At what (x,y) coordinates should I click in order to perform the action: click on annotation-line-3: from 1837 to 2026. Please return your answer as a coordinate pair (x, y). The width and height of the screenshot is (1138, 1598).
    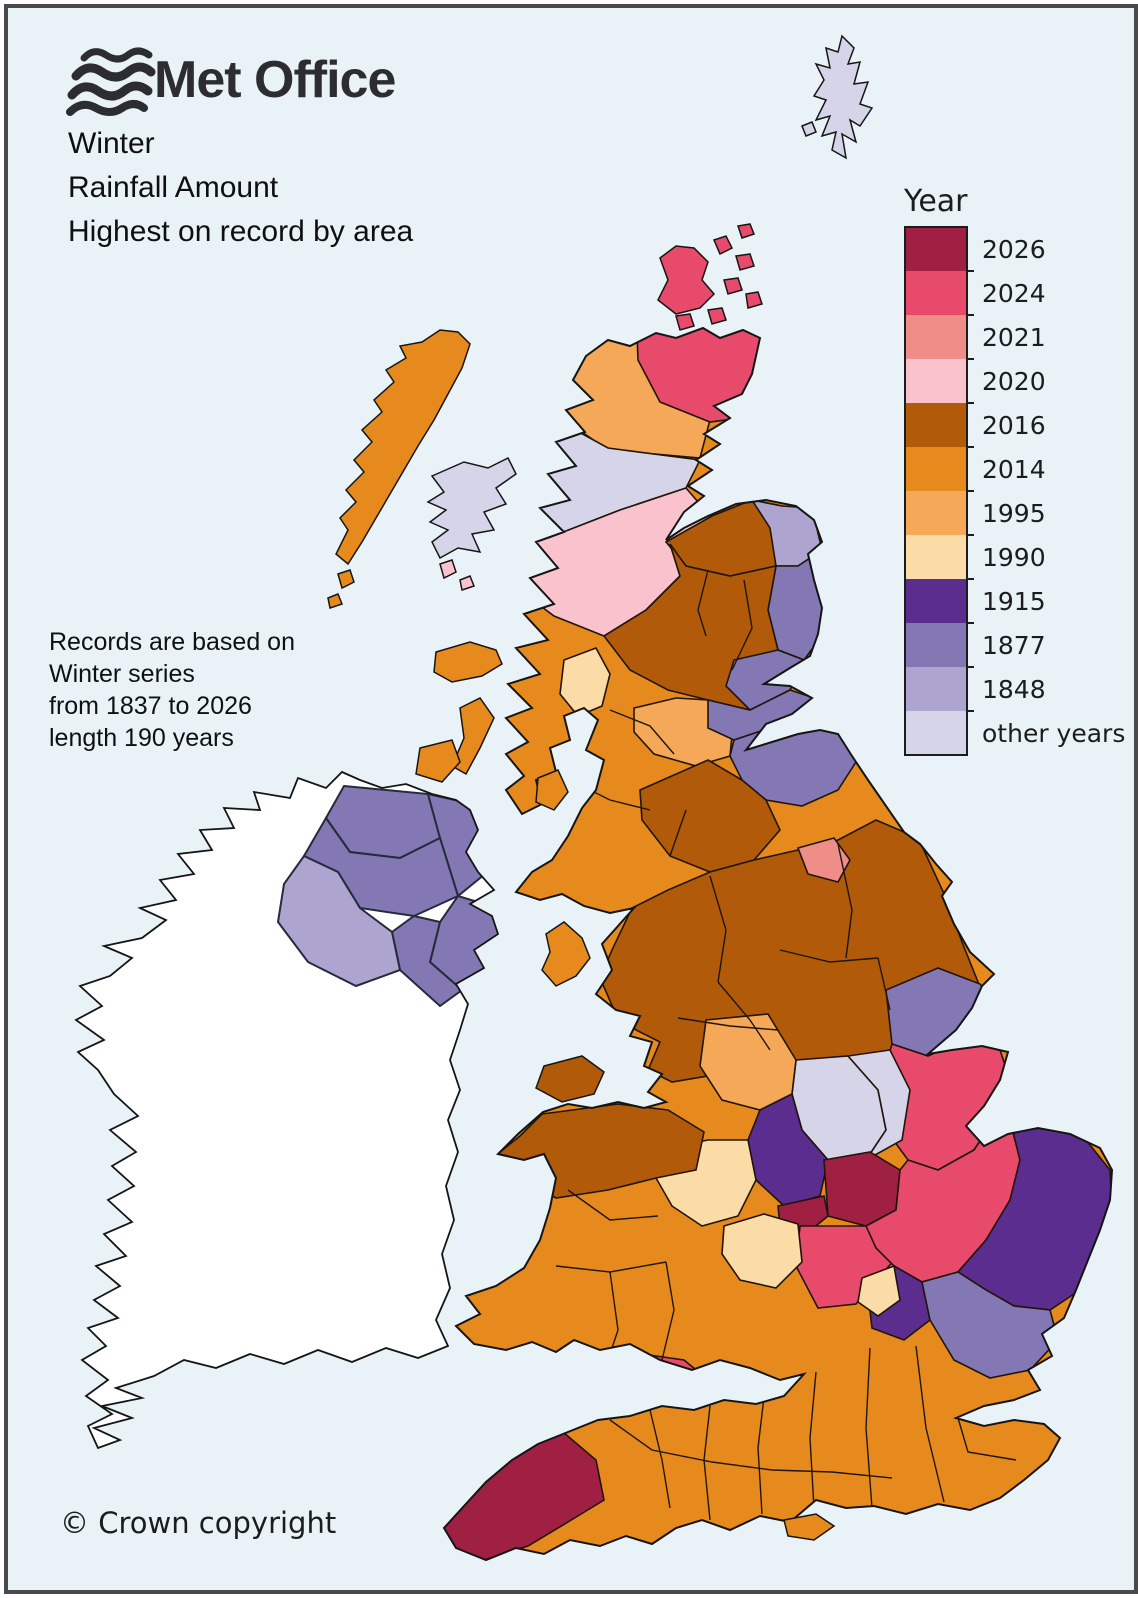
    Looking at the image, I should click on (150, 706).